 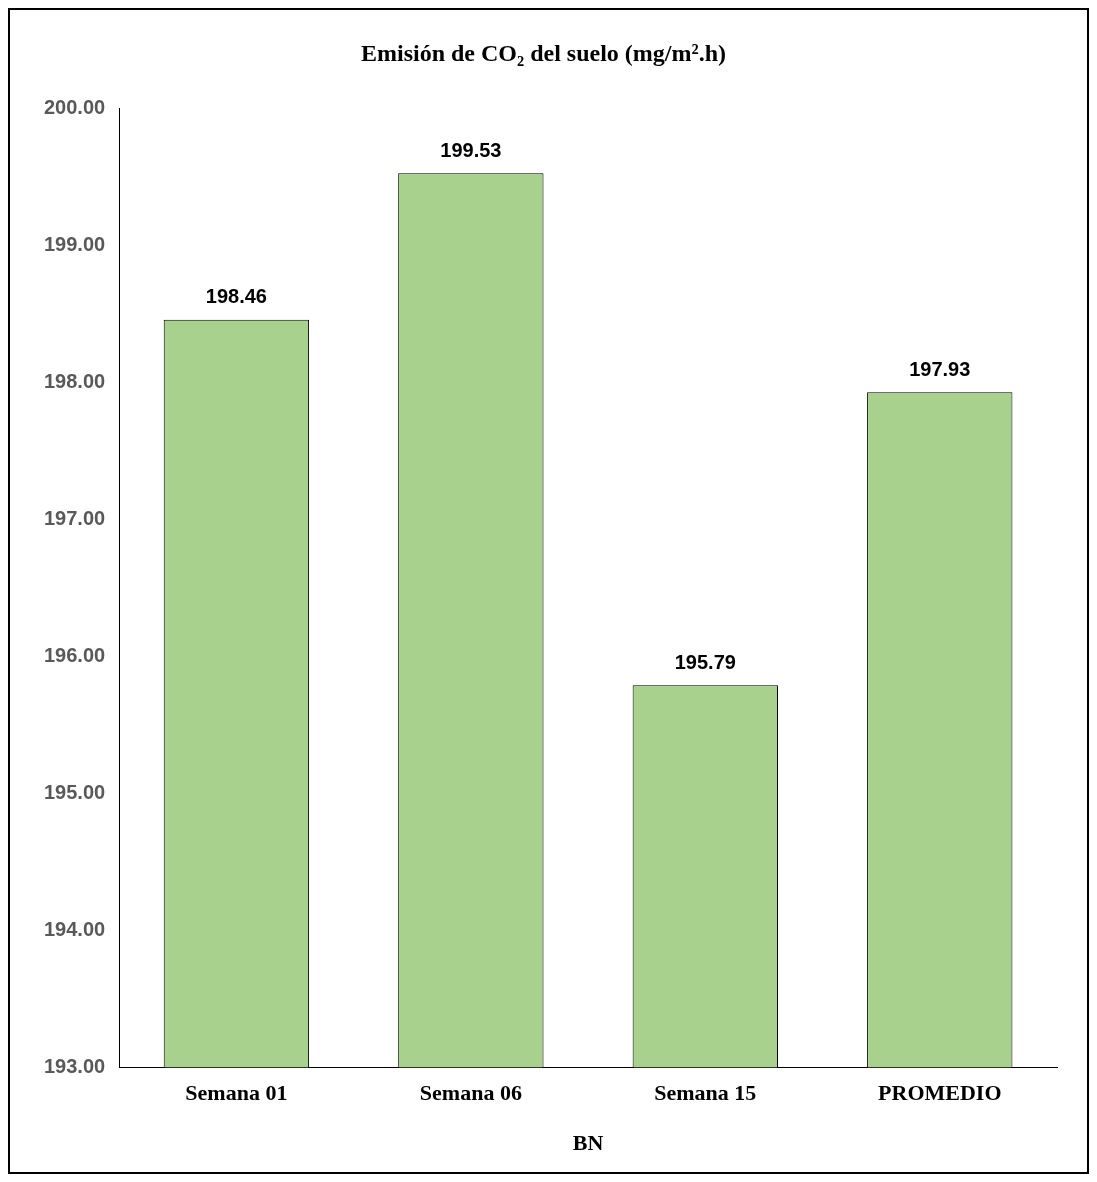 What do you see at coordinates (471, 149) in the screenshot?
I see `data-label: 199.53` at bounding box center [471, 149].